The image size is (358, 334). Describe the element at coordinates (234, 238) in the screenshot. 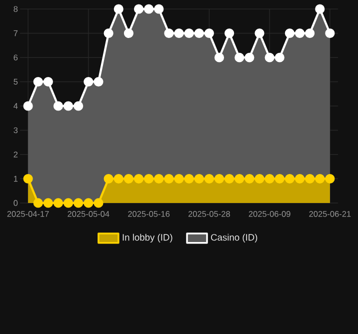

I see `legend-label: Casino (ID)` at that location.